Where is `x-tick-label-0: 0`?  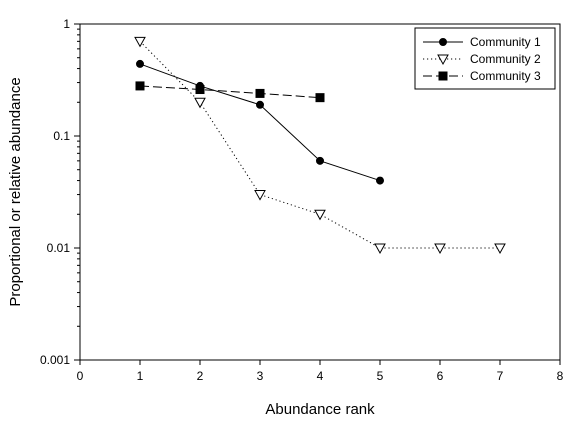 x-tick-label-0: 0 is located at coordinates (80, 376).